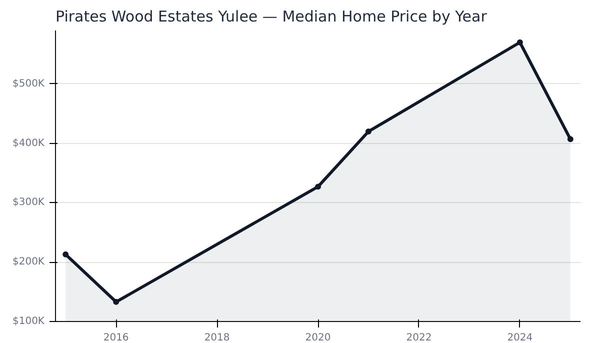  Describe the element at coordinates (318, 337) in the screenshot. I see `x-tick-label: 2020` at that location.